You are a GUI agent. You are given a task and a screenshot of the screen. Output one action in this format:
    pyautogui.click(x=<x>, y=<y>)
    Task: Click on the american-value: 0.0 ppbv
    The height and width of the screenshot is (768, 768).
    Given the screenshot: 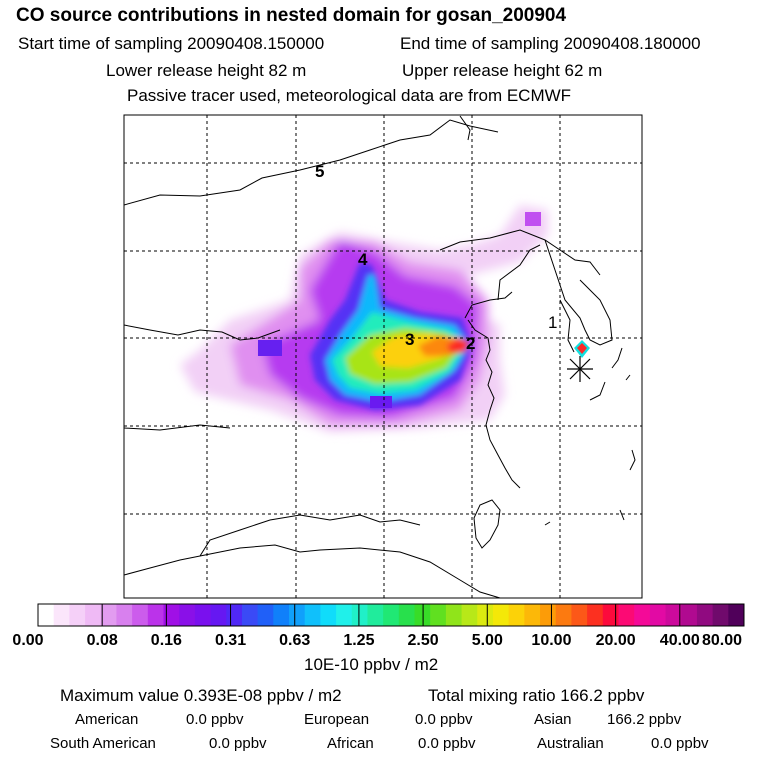 What is the action you would take?
    pyautogui.click(x=215, y=719)
    